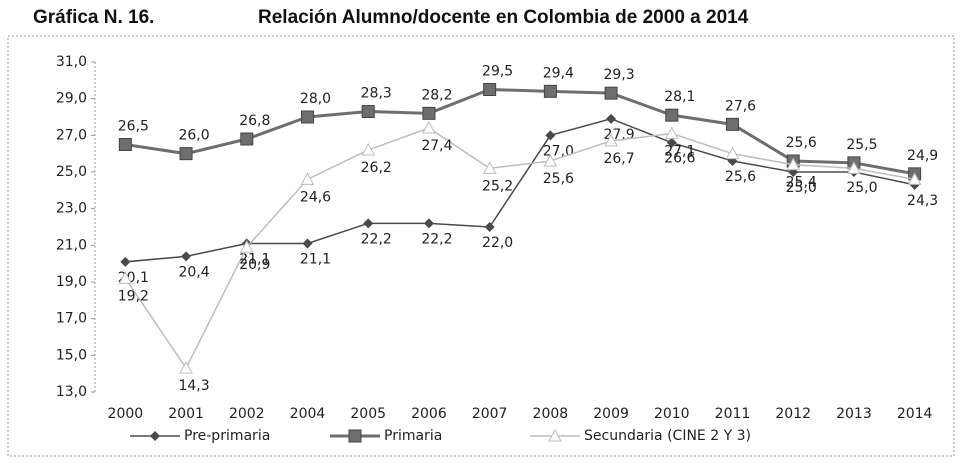  Describe the element at coordinates (801, 183) in the screenshot. I see `data-label: 25,4` at that location.